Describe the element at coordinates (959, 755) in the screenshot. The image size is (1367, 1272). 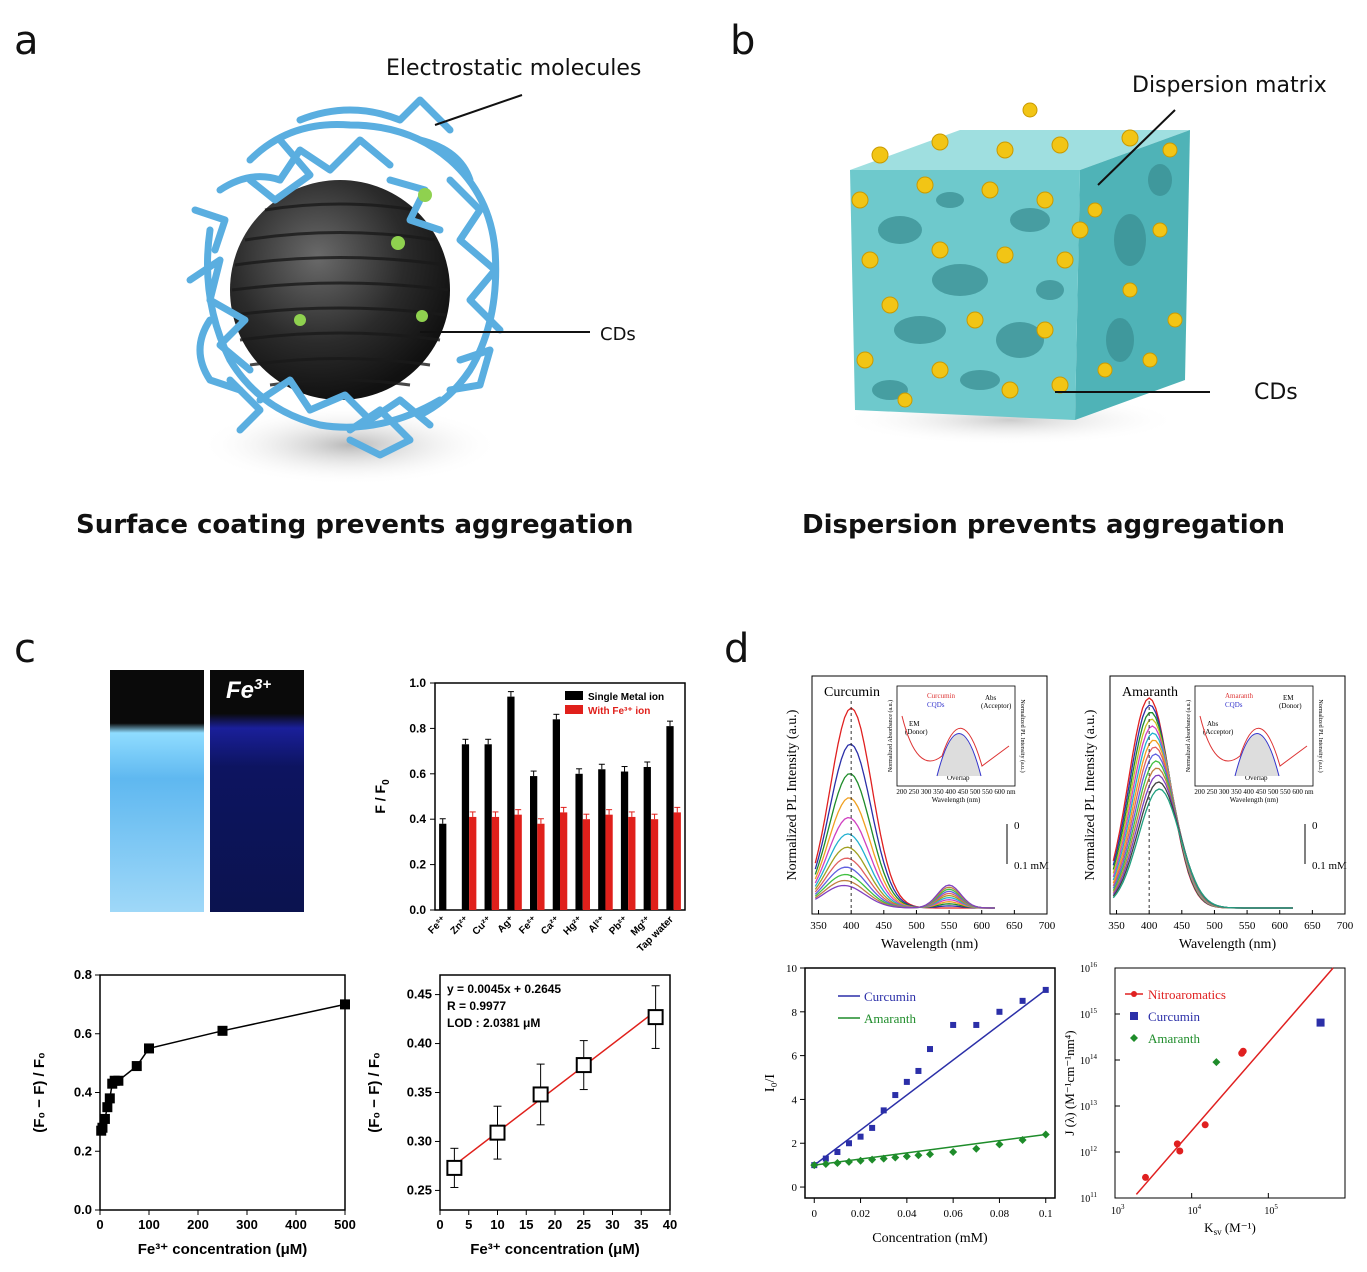
I see `inset-curve` at that location.